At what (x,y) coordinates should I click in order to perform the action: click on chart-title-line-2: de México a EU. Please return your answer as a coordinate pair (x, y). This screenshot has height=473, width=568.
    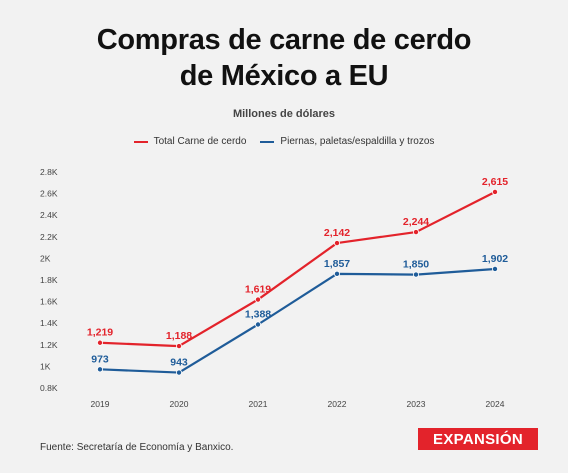
    Looking at the image, I should click on (284, 76).